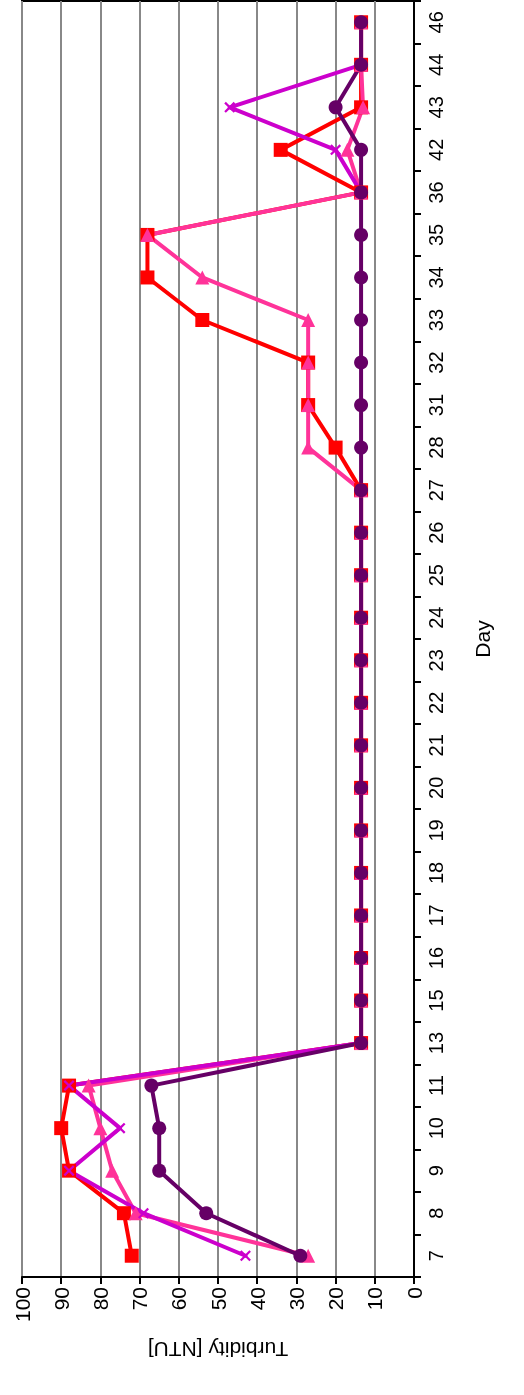 The image size is (524, 1395). I want to click on y-tick-label: 7, so click(436, 1256).